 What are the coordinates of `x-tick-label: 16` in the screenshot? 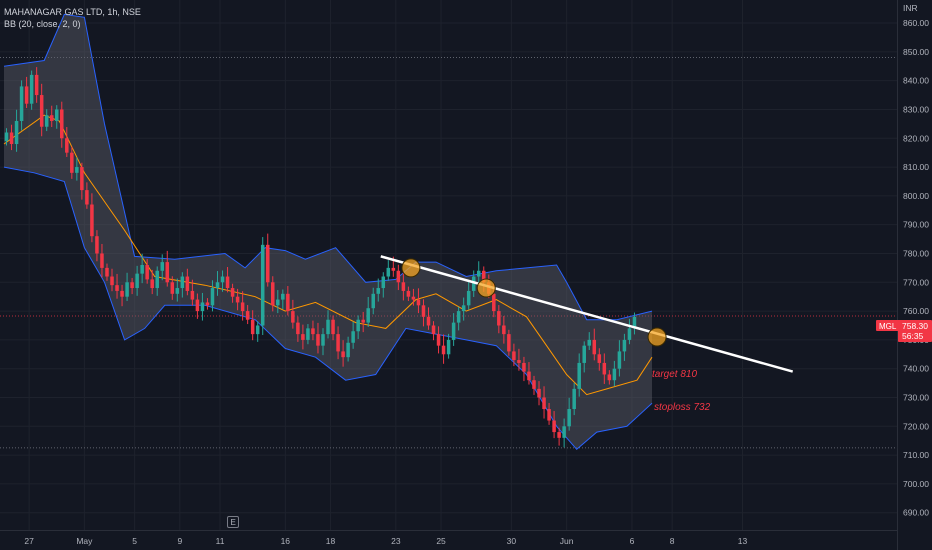 It's located at (286, 541).